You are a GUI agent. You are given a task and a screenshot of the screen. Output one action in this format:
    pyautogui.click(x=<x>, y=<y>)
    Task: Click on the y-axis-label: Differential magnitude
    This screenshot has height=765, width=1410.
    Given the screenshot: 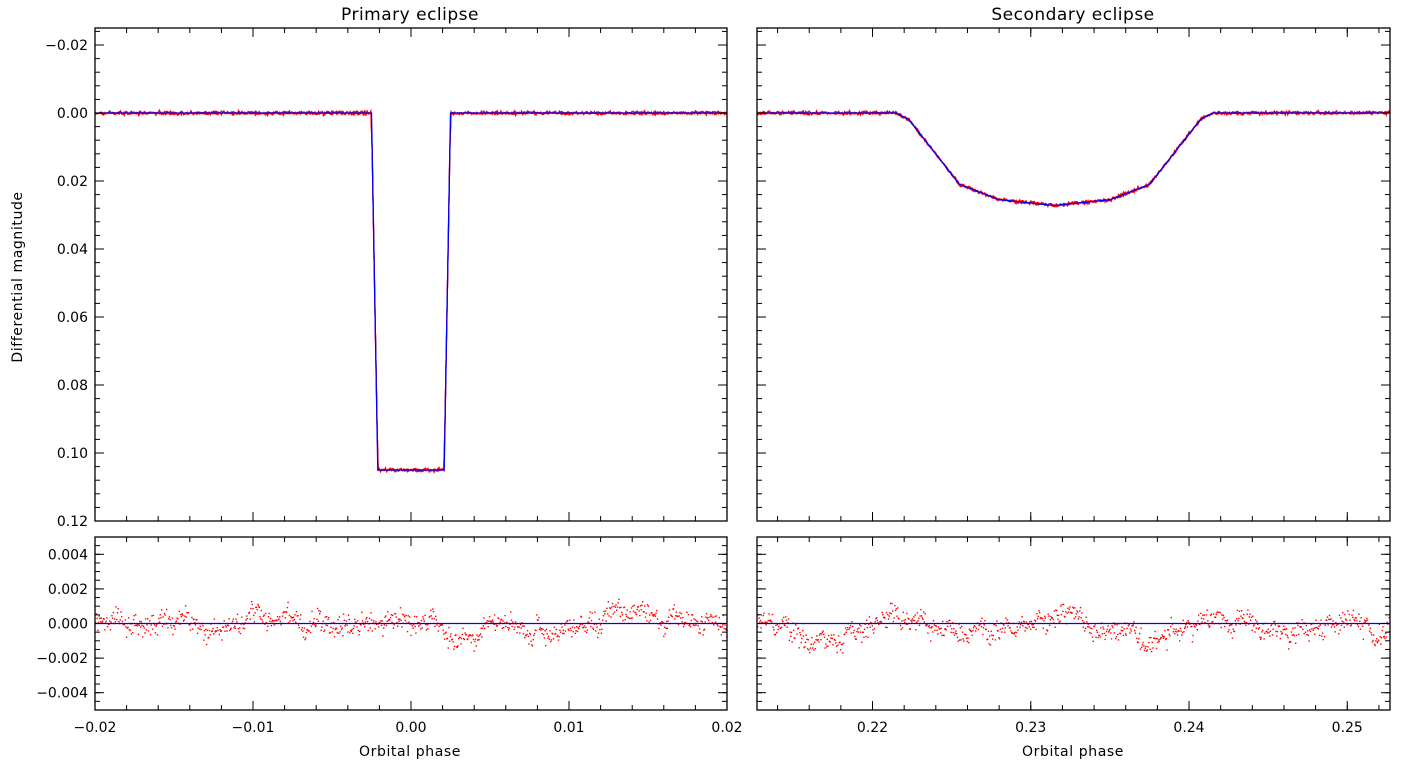 What is the action you would take?
    pyautogui.click(x=18, y=276)
    